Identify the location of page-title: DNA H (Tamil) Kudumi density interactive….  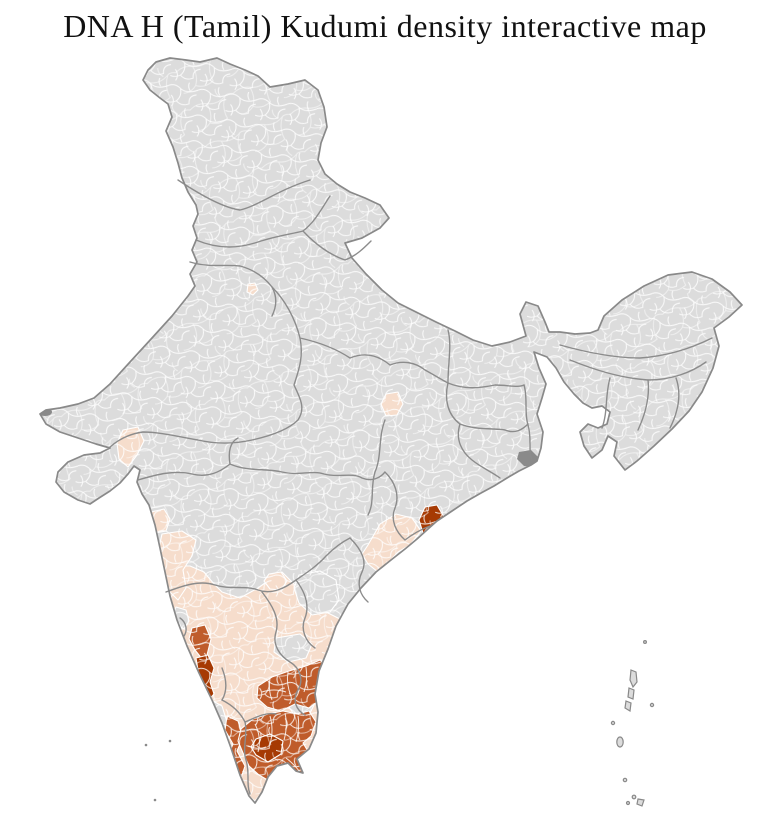
(385, 26).